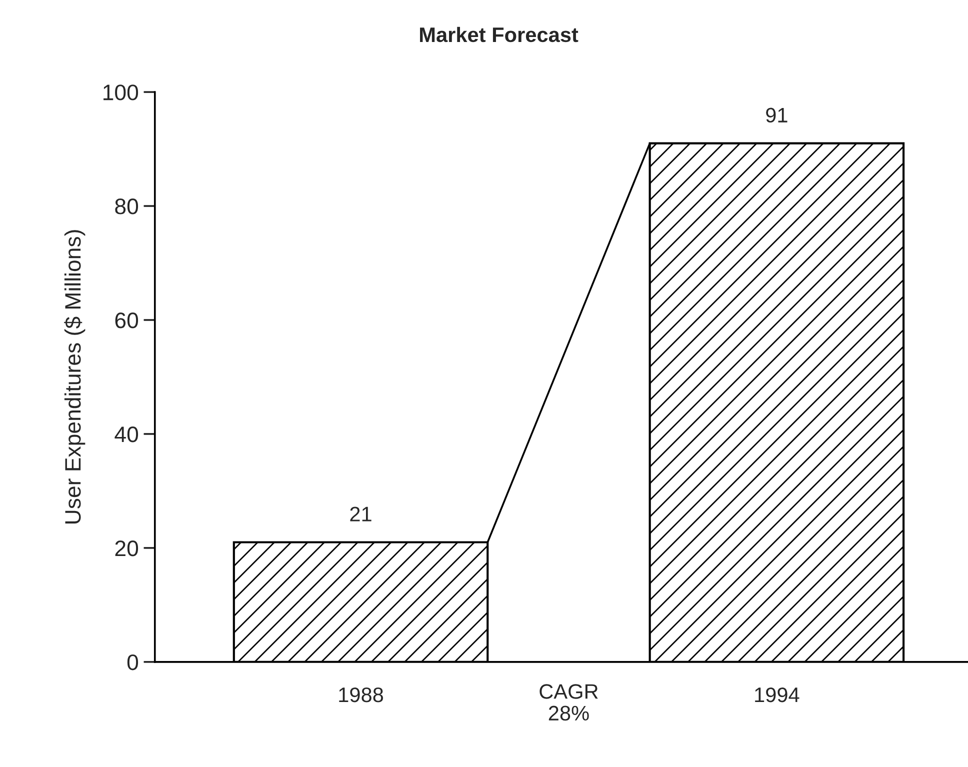  What do you see at coordinates (499, 34) in the screenshot?
I see `chart-title: Market Forecast` at bounding box center [499, 34].